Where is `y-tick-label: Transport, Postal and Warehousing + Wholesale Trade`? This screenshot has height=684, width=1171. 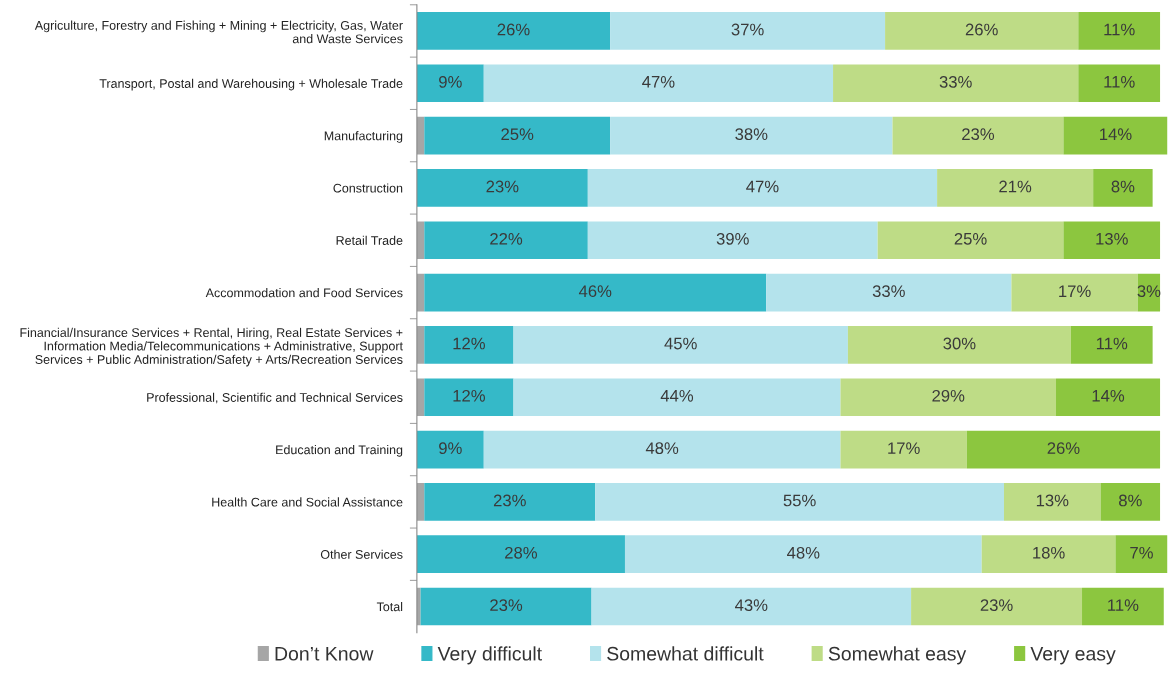
y-tick-label: Transport, Postal and Warehousing + Wholesale Trade is located at coordinates (251, 84).